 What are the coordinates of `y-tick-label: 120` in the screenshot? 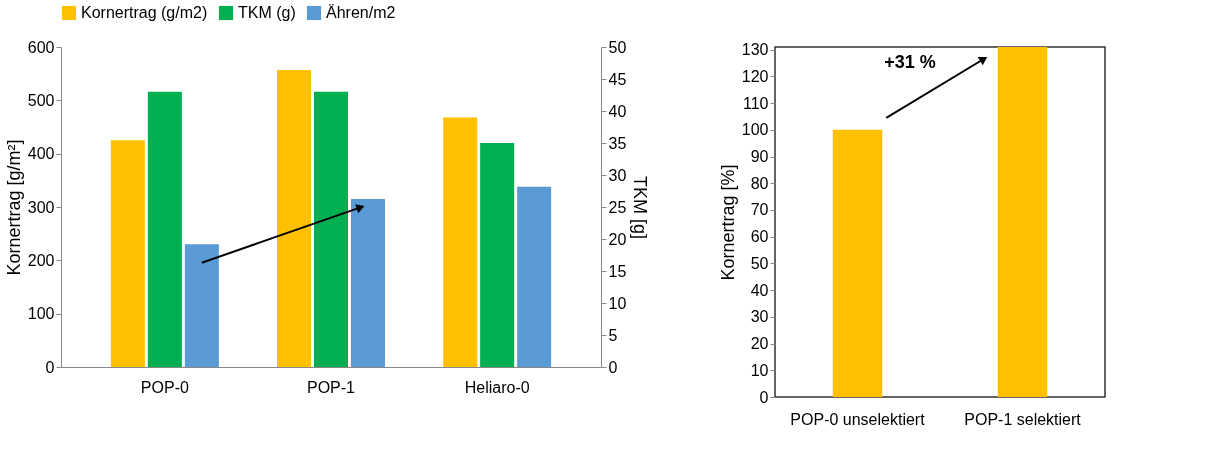 It's located at (755, 76).